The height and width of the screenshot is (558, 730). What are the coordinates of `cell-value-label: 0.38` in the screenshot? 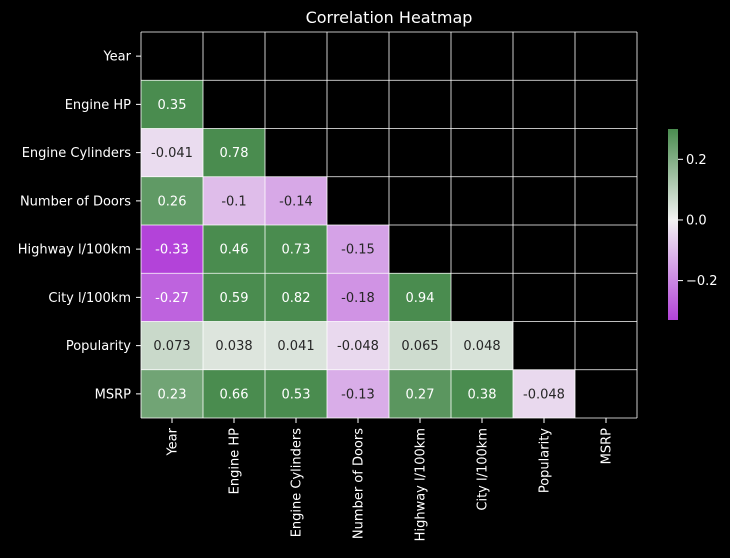 It's located at (482, 394).